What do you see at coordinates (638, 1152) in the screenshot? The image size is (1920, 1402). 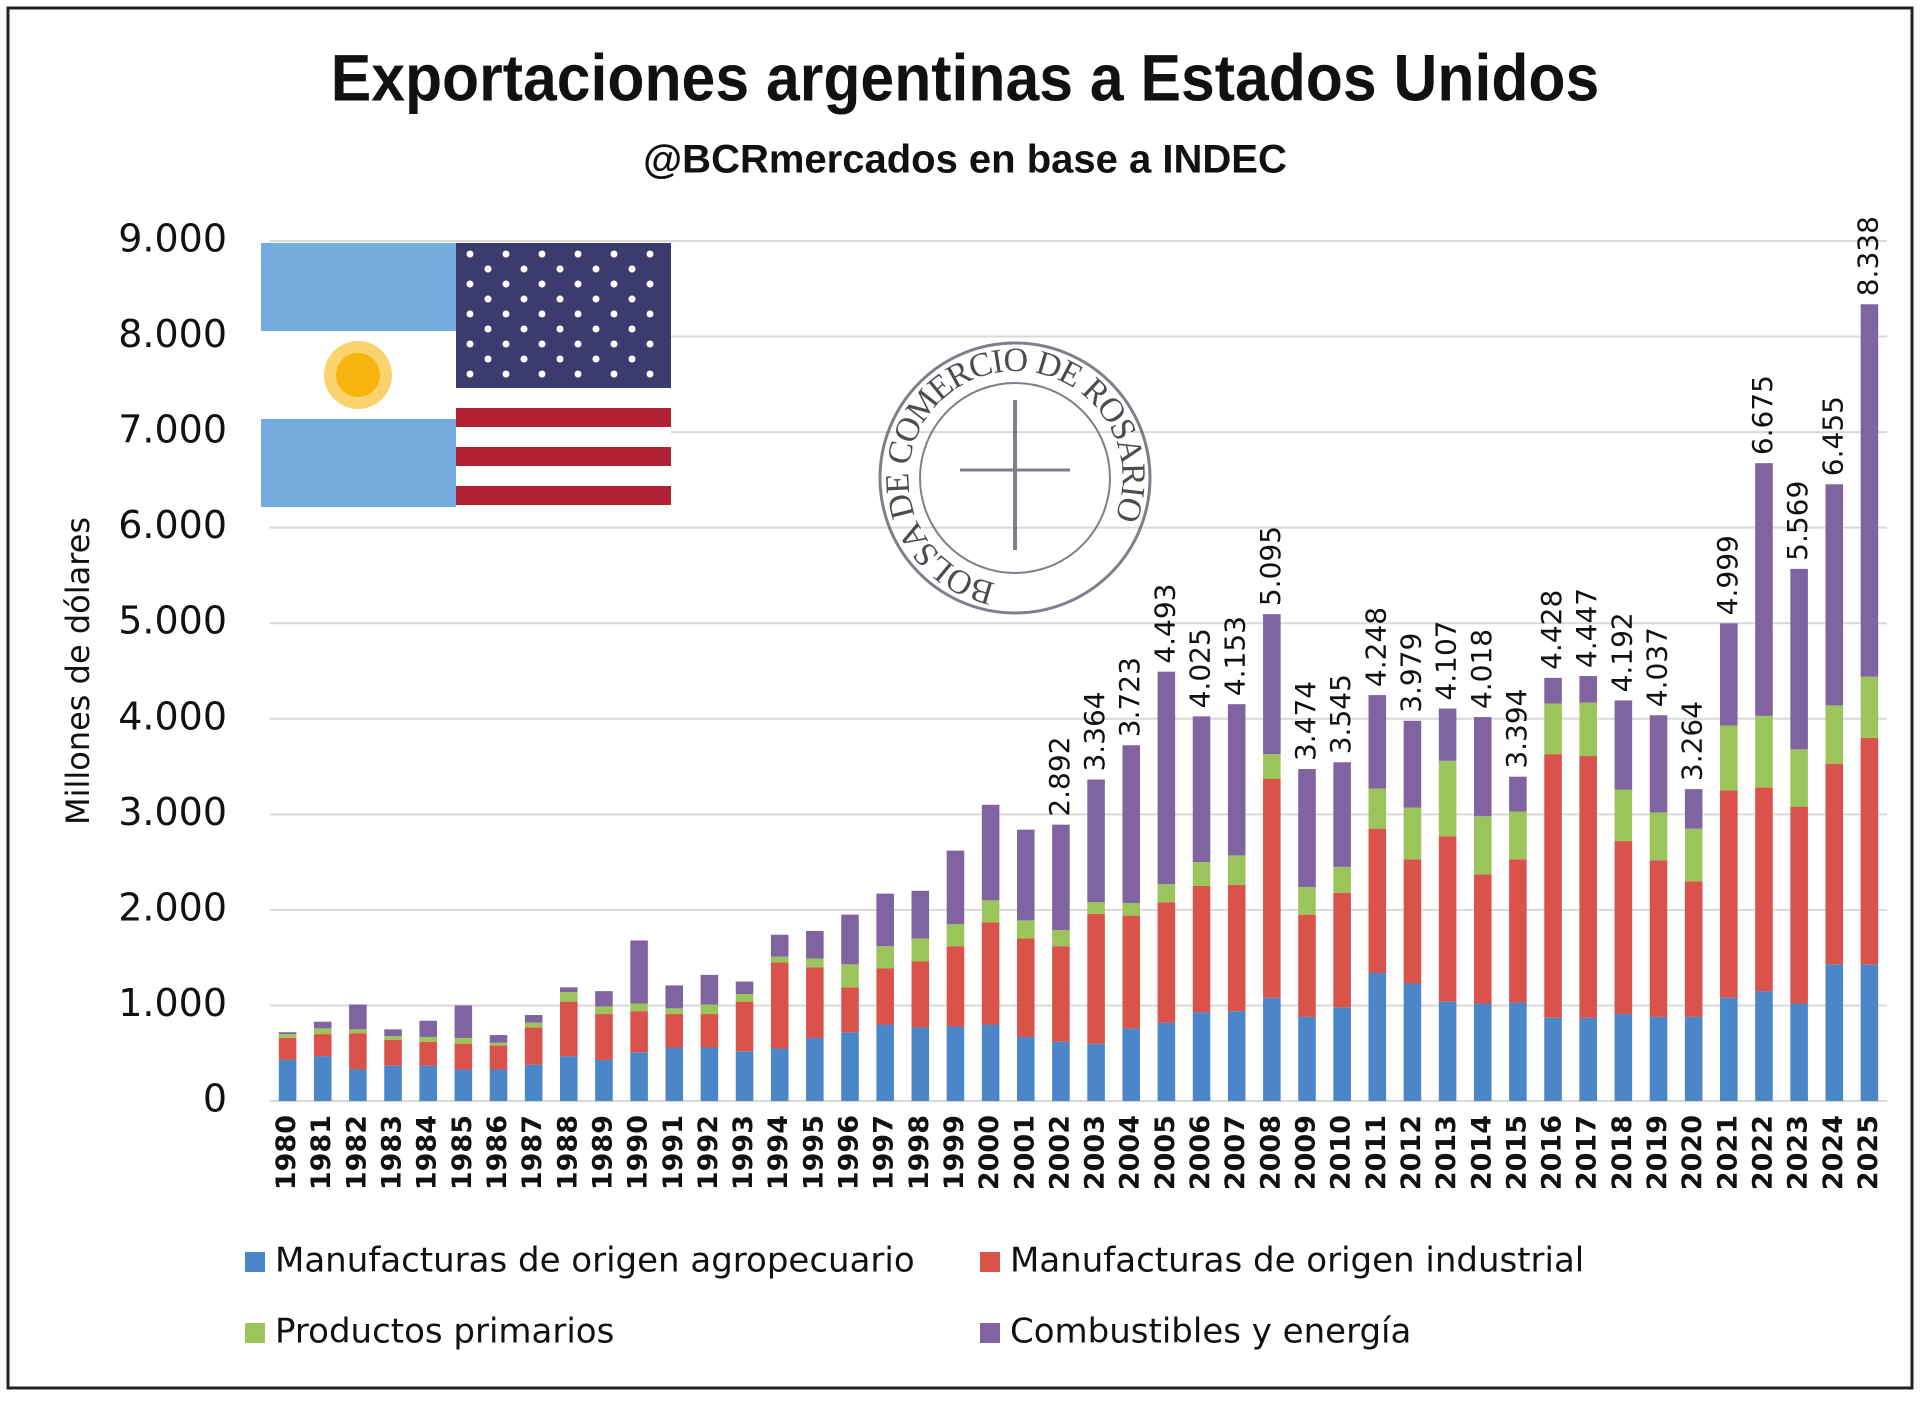 I see `x-tick-label: 1990` at bounding box center [638, 1152].